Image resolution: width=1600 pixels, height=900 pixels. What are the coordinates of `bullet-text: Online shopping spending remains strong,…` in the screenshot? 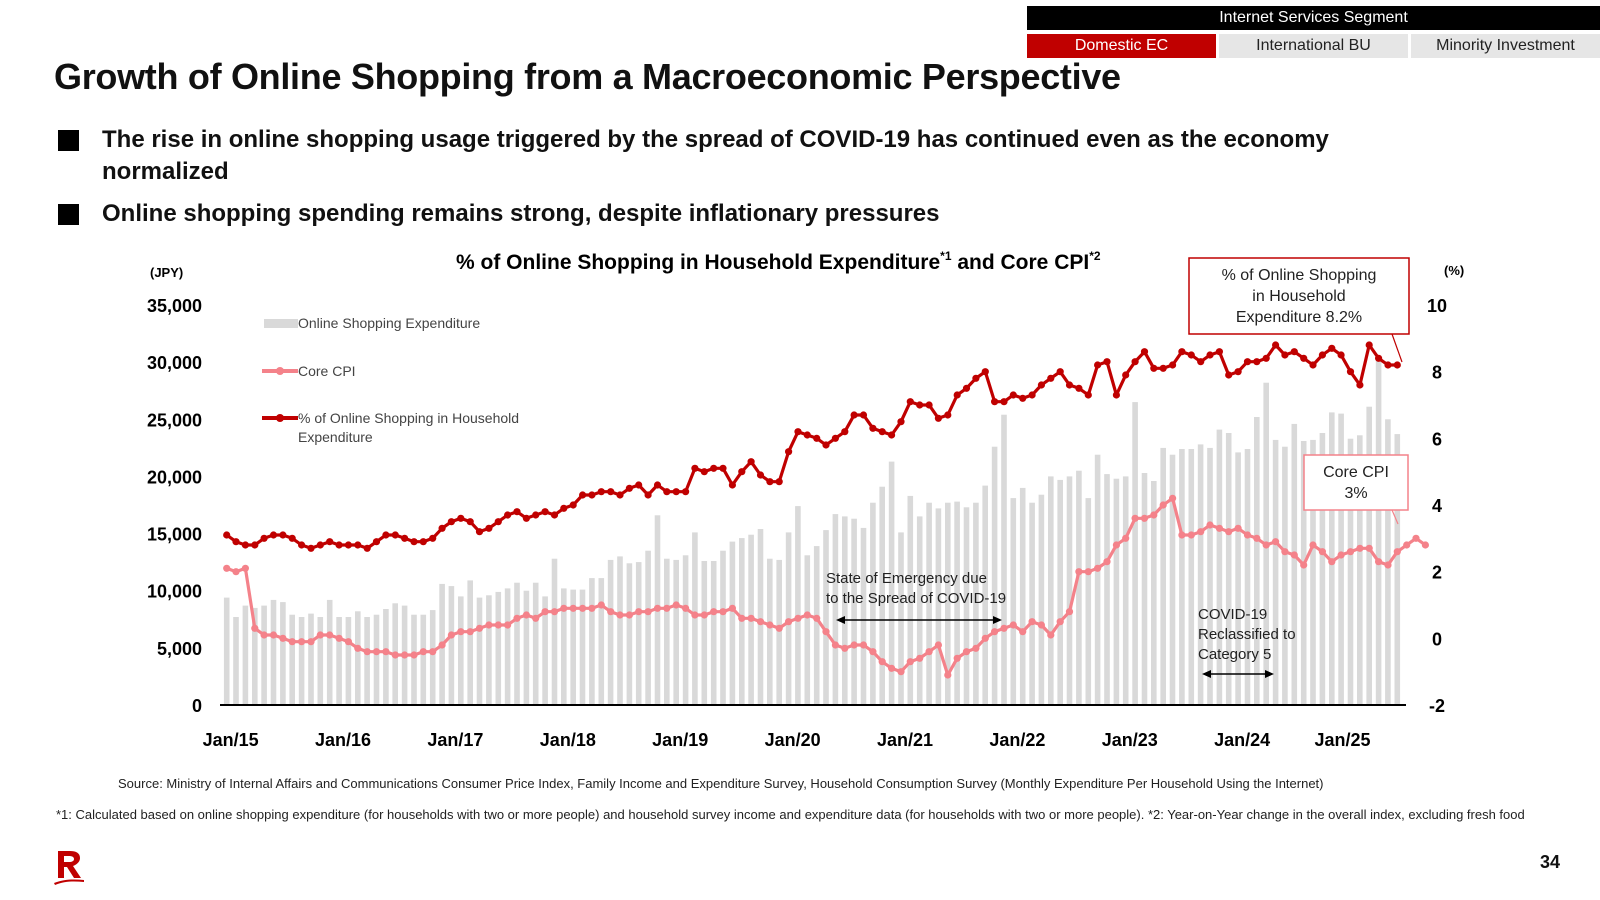 It's located at (521, 213).